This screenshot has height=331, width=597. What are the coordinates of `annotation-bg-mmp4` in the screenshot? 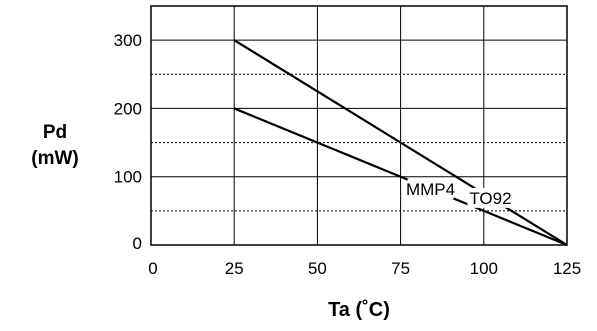 It's located at (430, 189).